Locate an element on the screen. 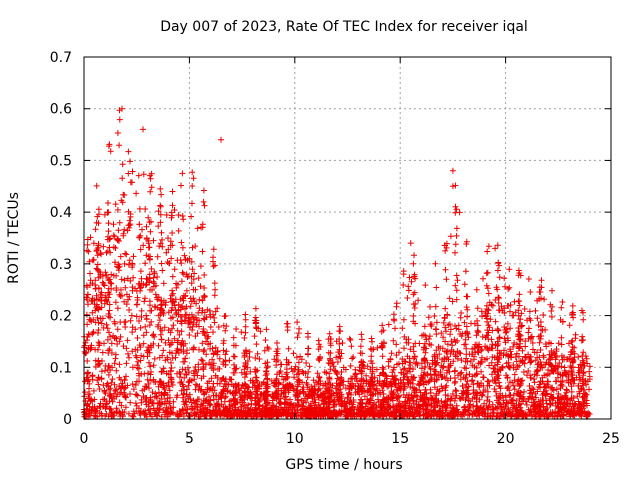 The width and height of the screenshot is (640, 480). y-tick-label: 0.5 is located at coordinates (61, 161).